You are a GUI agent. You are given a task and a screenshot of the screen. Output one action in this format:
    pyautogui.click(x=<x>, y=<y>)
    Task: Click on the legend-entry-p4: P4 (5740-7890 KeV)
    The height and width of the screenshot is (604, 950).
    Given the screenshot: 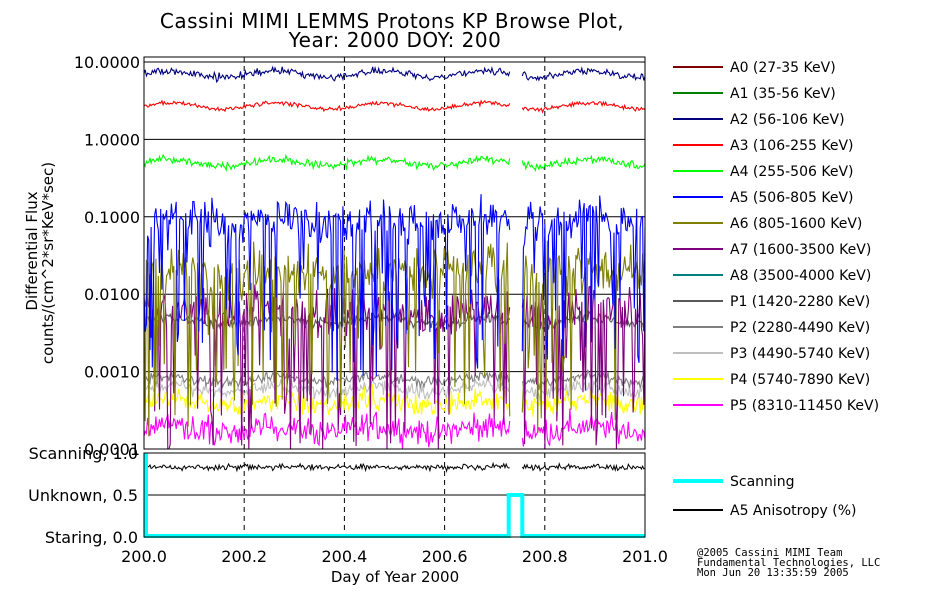 What is the action you would take?
    pyautogui.click(x=771, y=380)
    